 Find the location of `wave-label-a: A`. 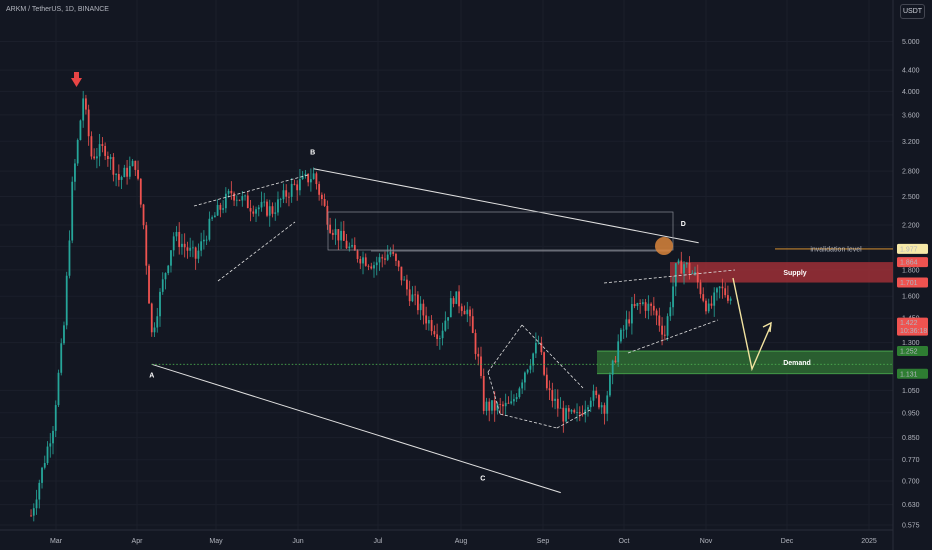

wave-label-a: A is located at coordinates (151, 375).